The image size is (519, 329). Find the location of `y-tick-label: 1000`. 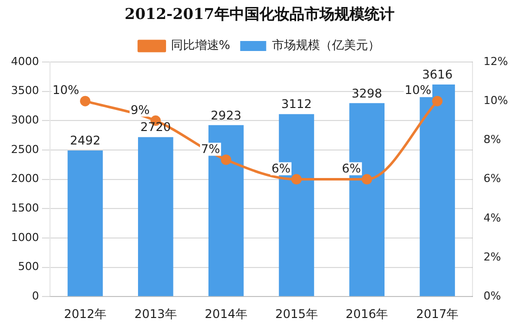

y-tick-label: 1000 is located at coordinates (24, 237).